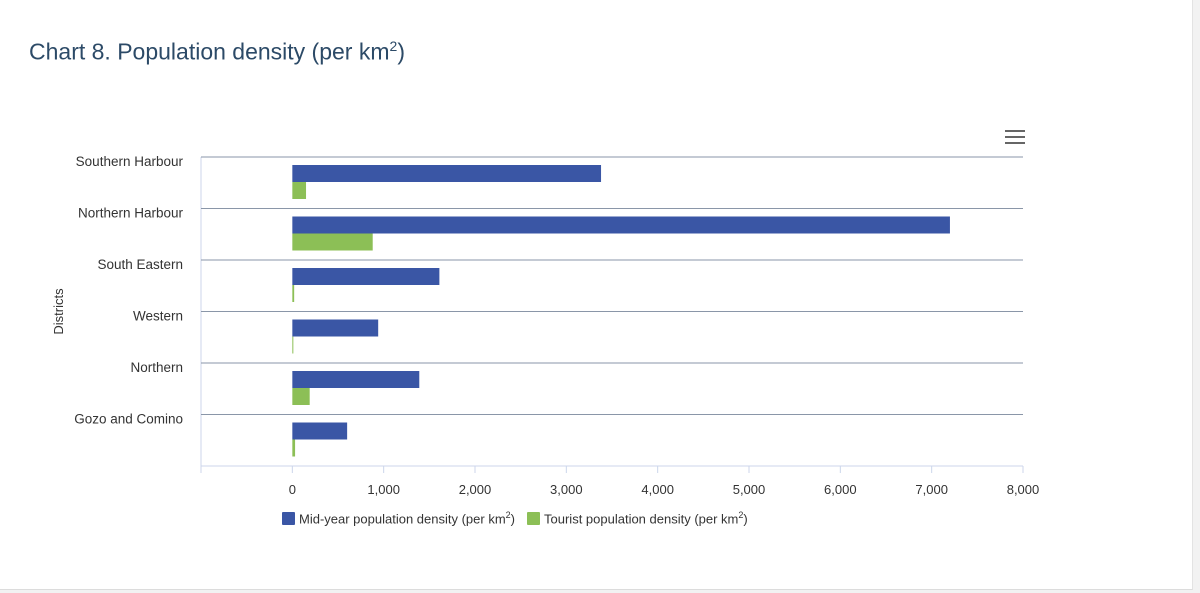 The image size is (1200, 593). I want to click on category-label: South Eastern, so click(140, 264).